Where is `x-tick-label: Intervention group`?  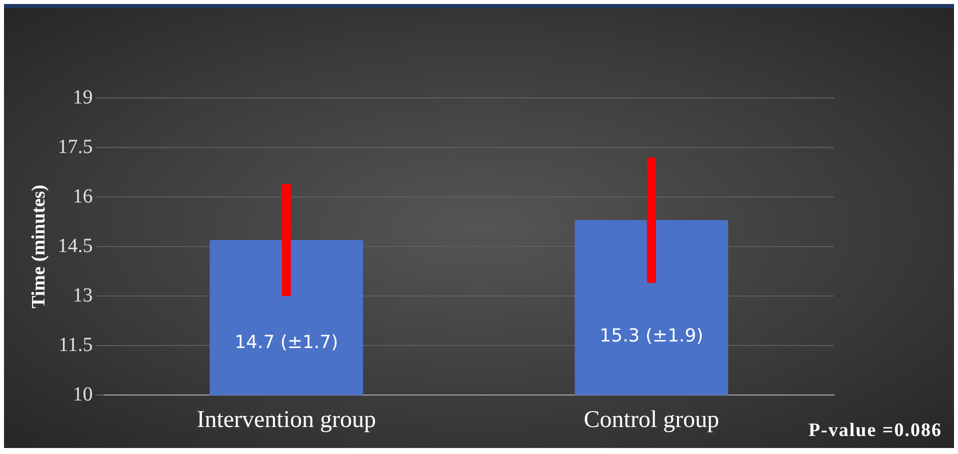 x-tick-label: Intervention group is located at coordinates (286, 419).